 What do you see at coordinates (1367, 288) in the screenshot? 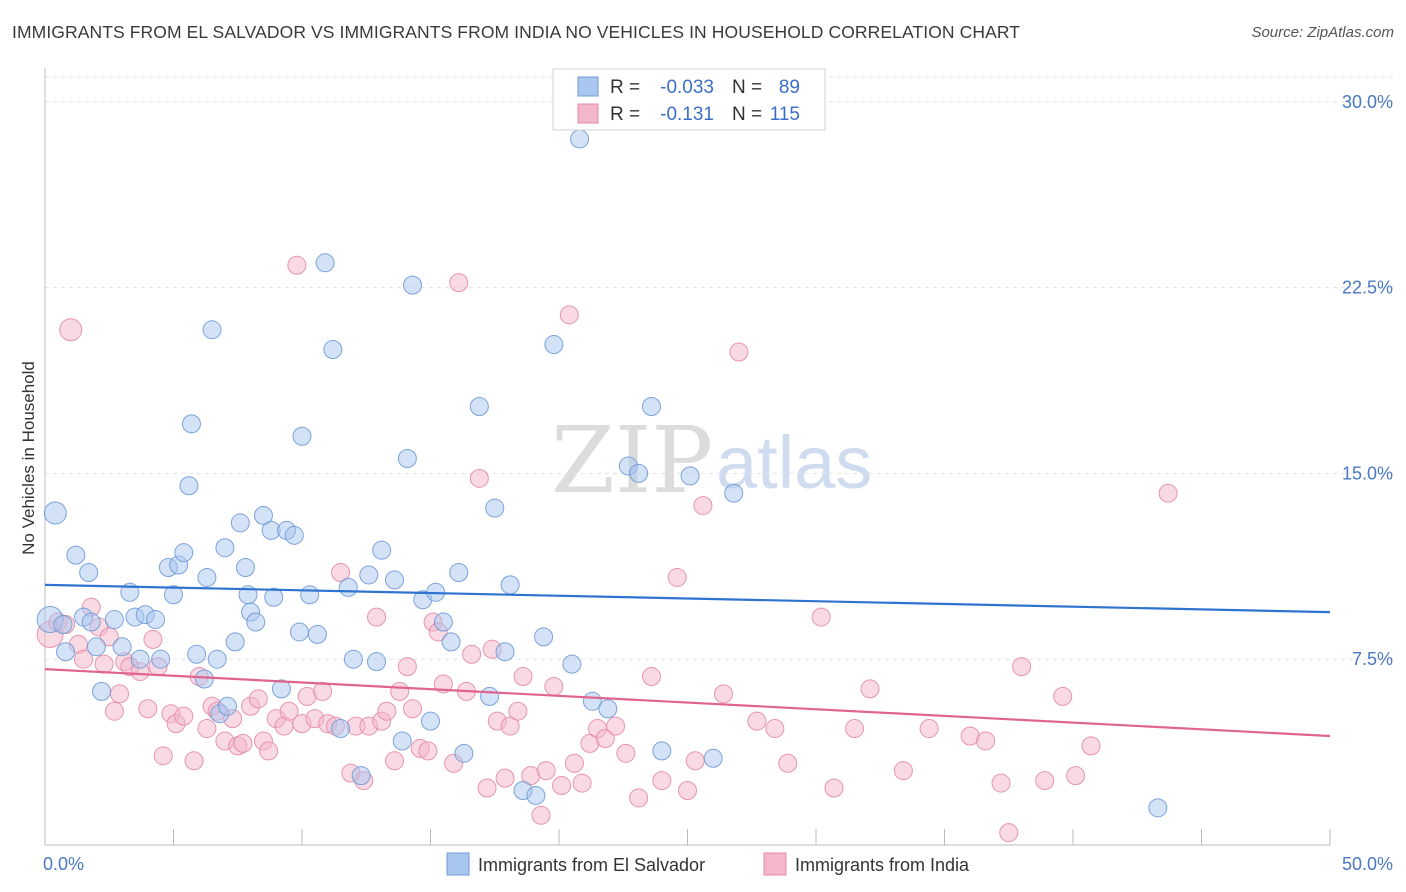
I see `y-tick-label: 22.5%` at bounding box center [1367, 288].